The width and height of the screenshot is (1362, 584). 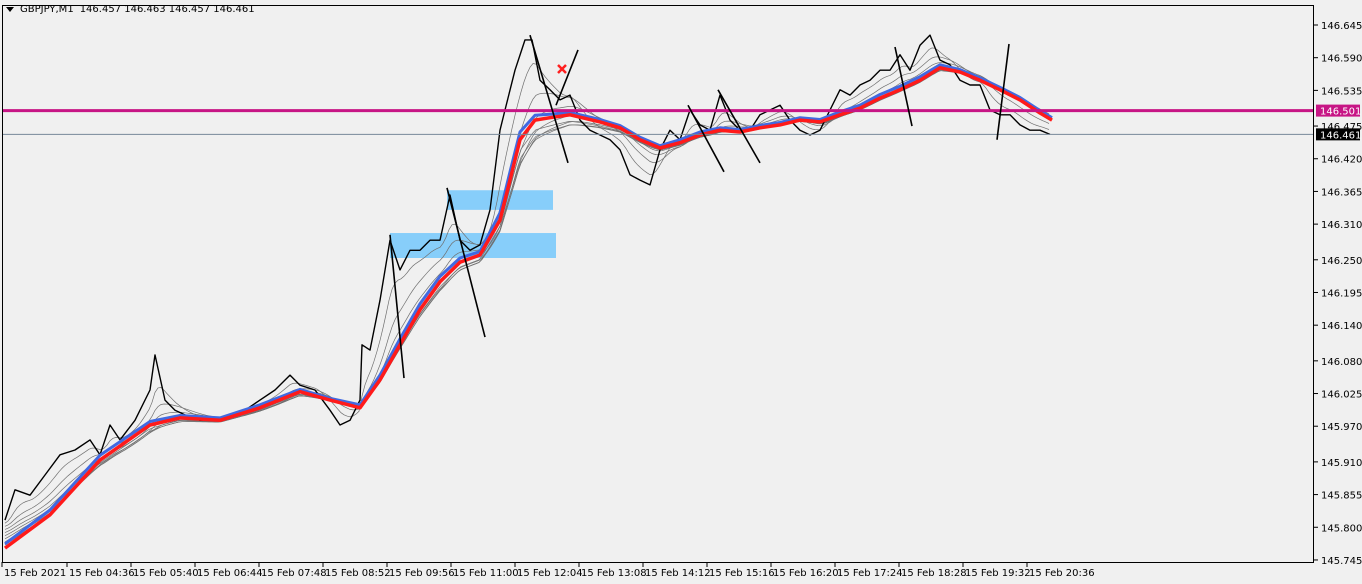 I want to click on y-tick-label: 146.310, so click(x=1341, y=225).